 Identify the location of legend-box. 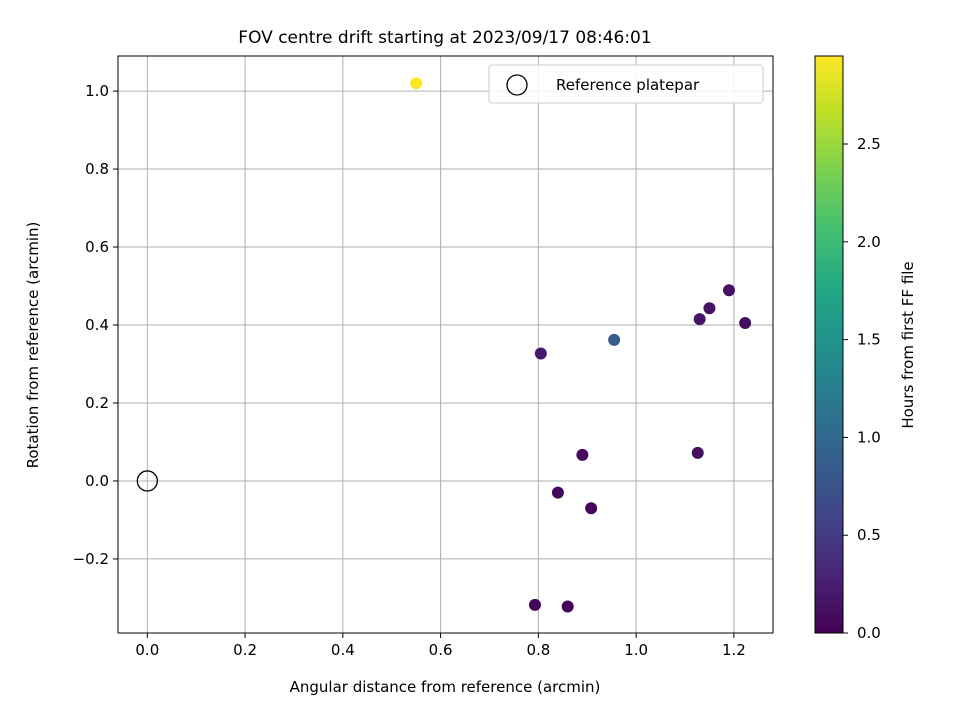
(626, 84).